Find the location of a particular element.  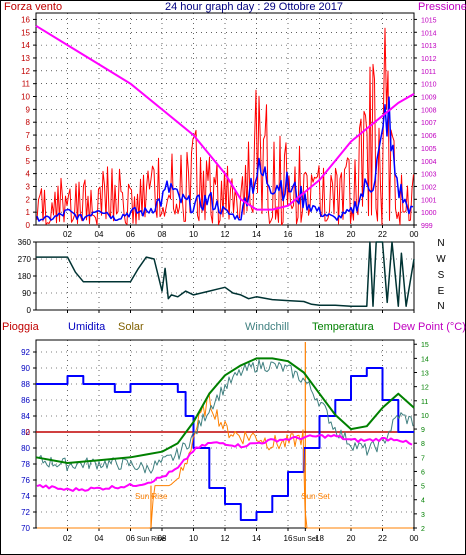

graph-title: 24 hour graph day : 29 Ottobre 2017 is located at coordinates (254, 7).